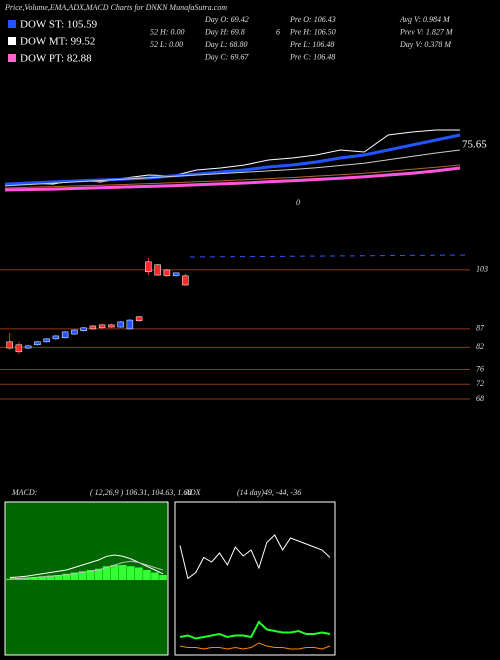 The height and width of the screenshot is (660, 500). I want to click on panel-title: ADX, so click(193, 492).